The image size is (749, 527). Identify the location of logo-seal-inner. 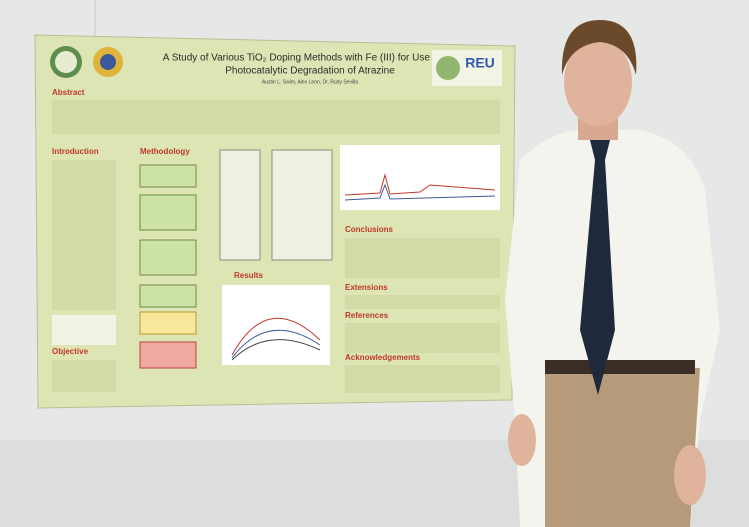
(66, 62).